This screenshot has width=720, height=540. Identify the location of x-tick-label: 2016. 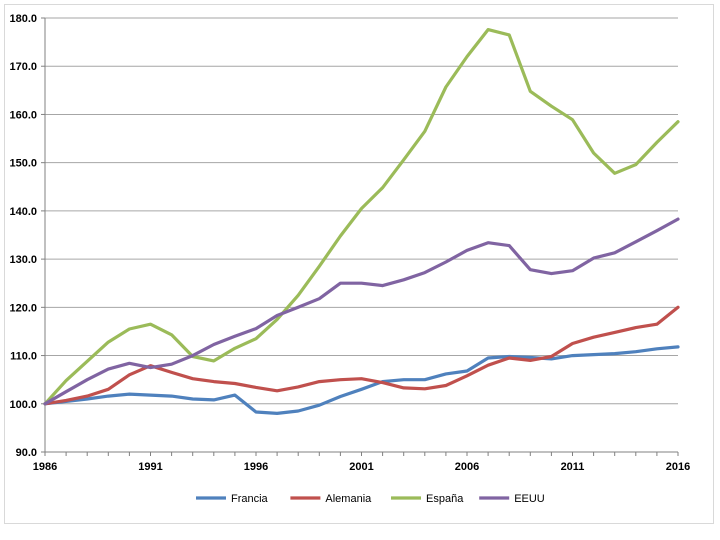
(678, 467).